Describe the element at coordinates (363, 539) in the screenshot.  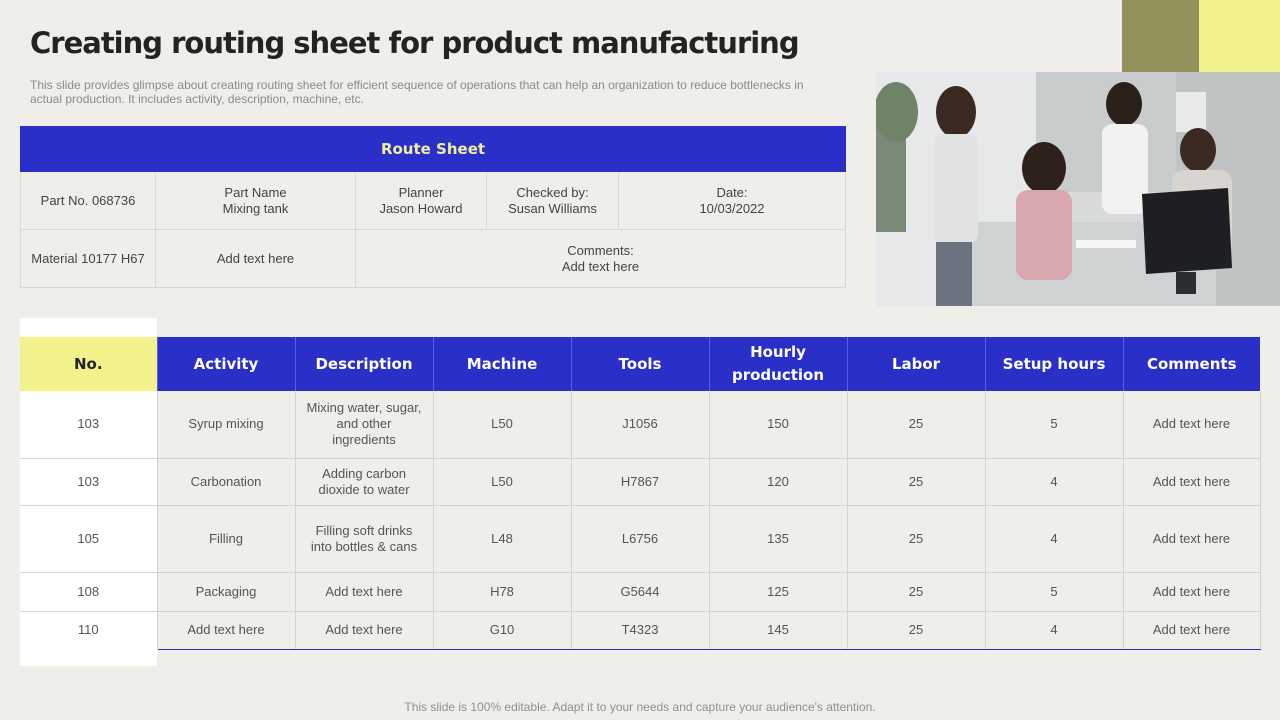
I see `cell-description: Filling soft drinks into bottles & cans` at that location.